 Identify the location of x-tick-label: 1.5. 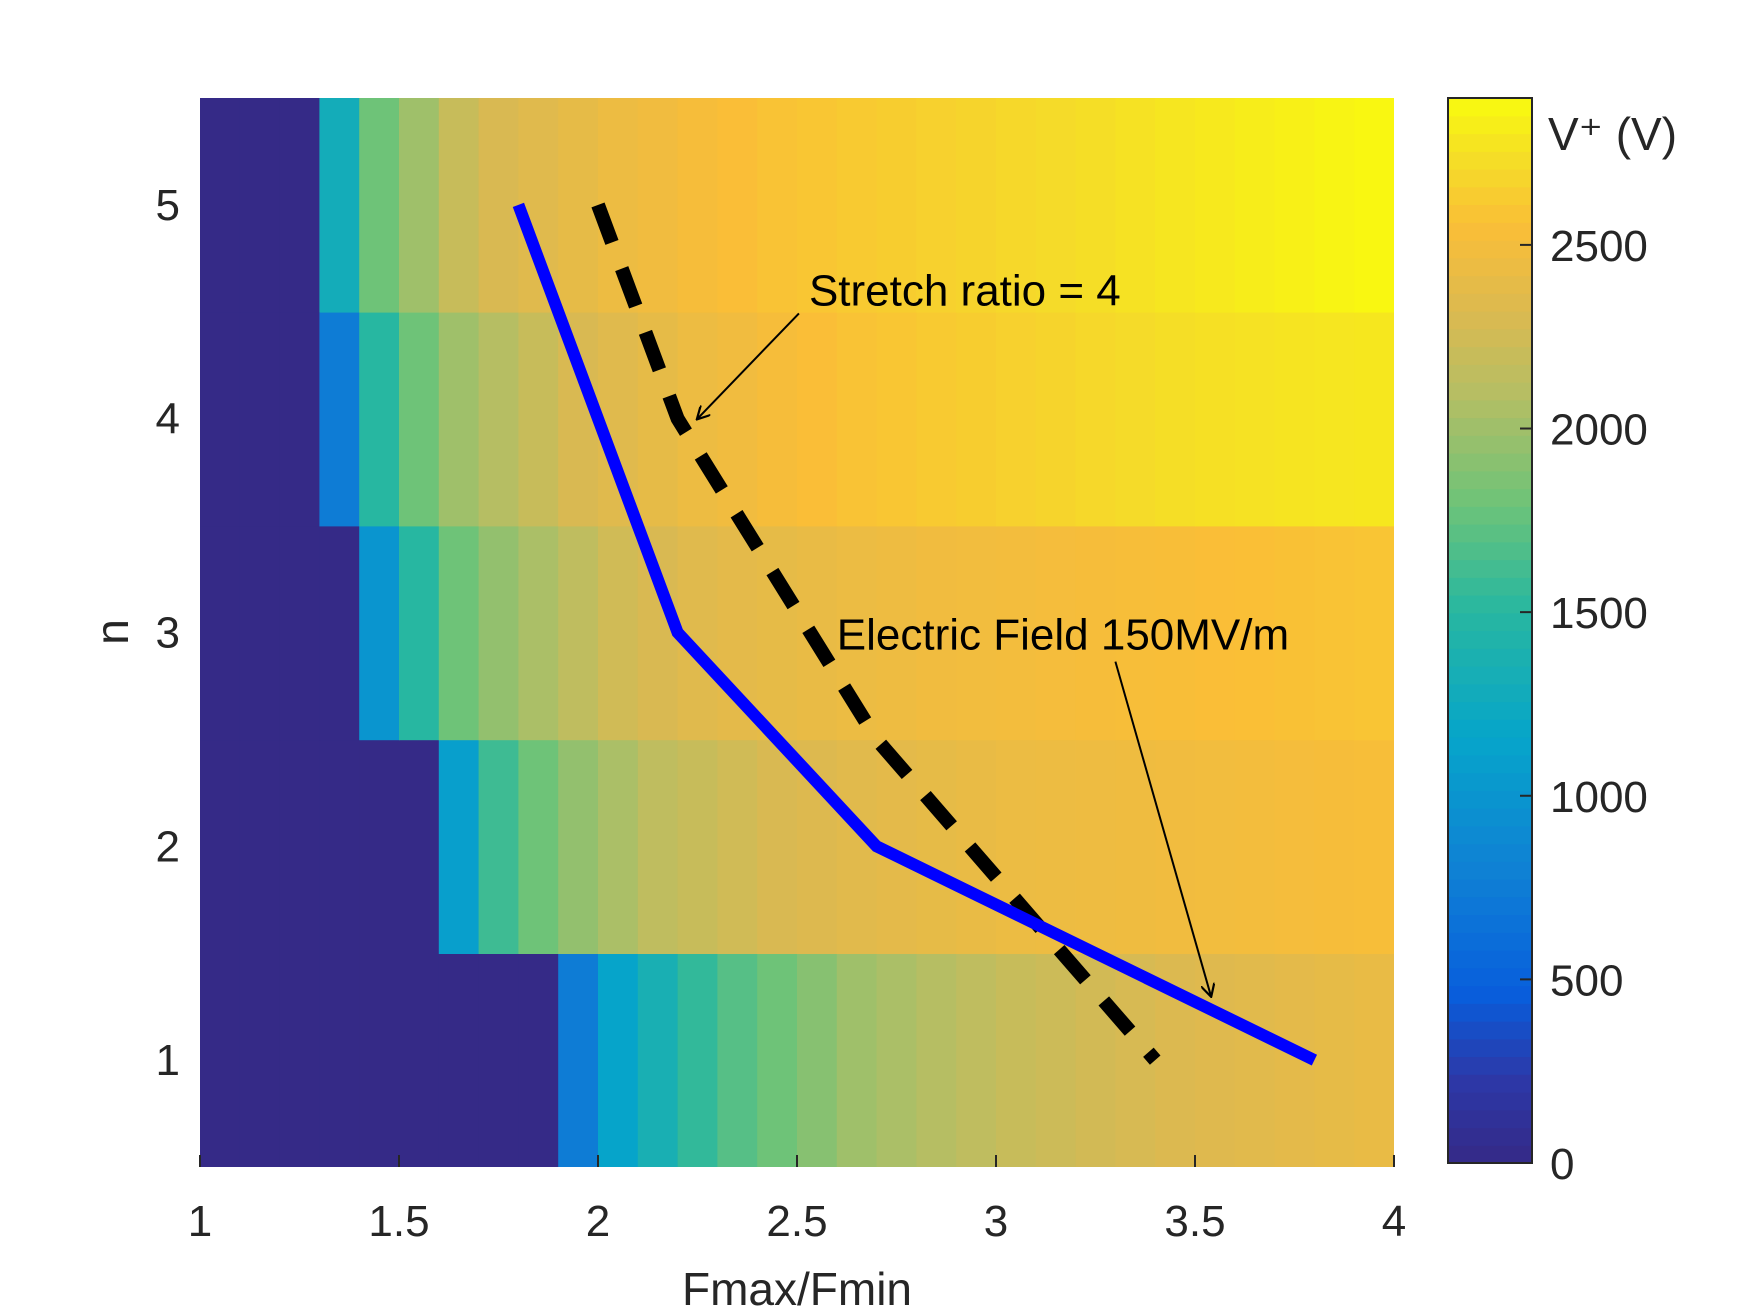
(398, 1221).